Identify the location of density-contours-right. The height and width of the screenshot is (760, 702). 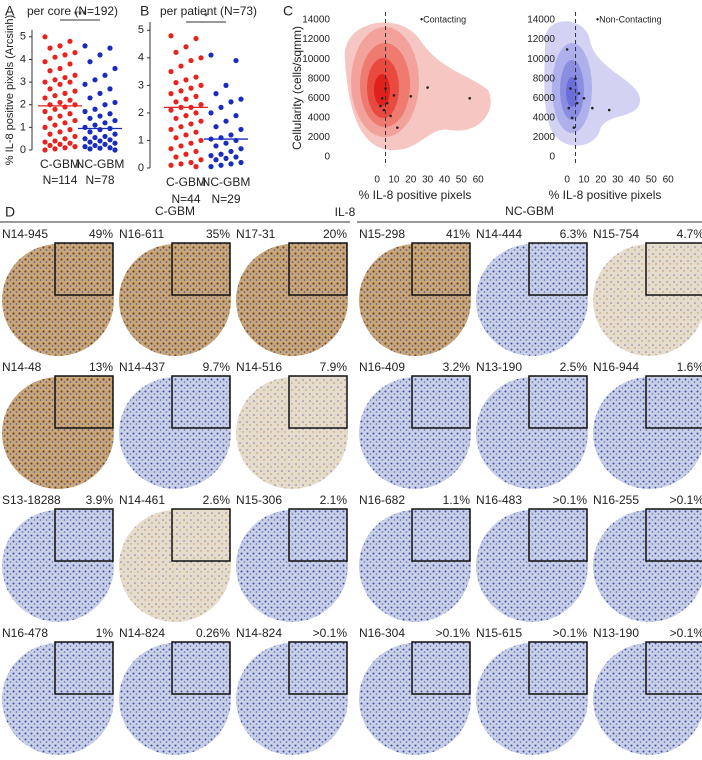
(592, 83).